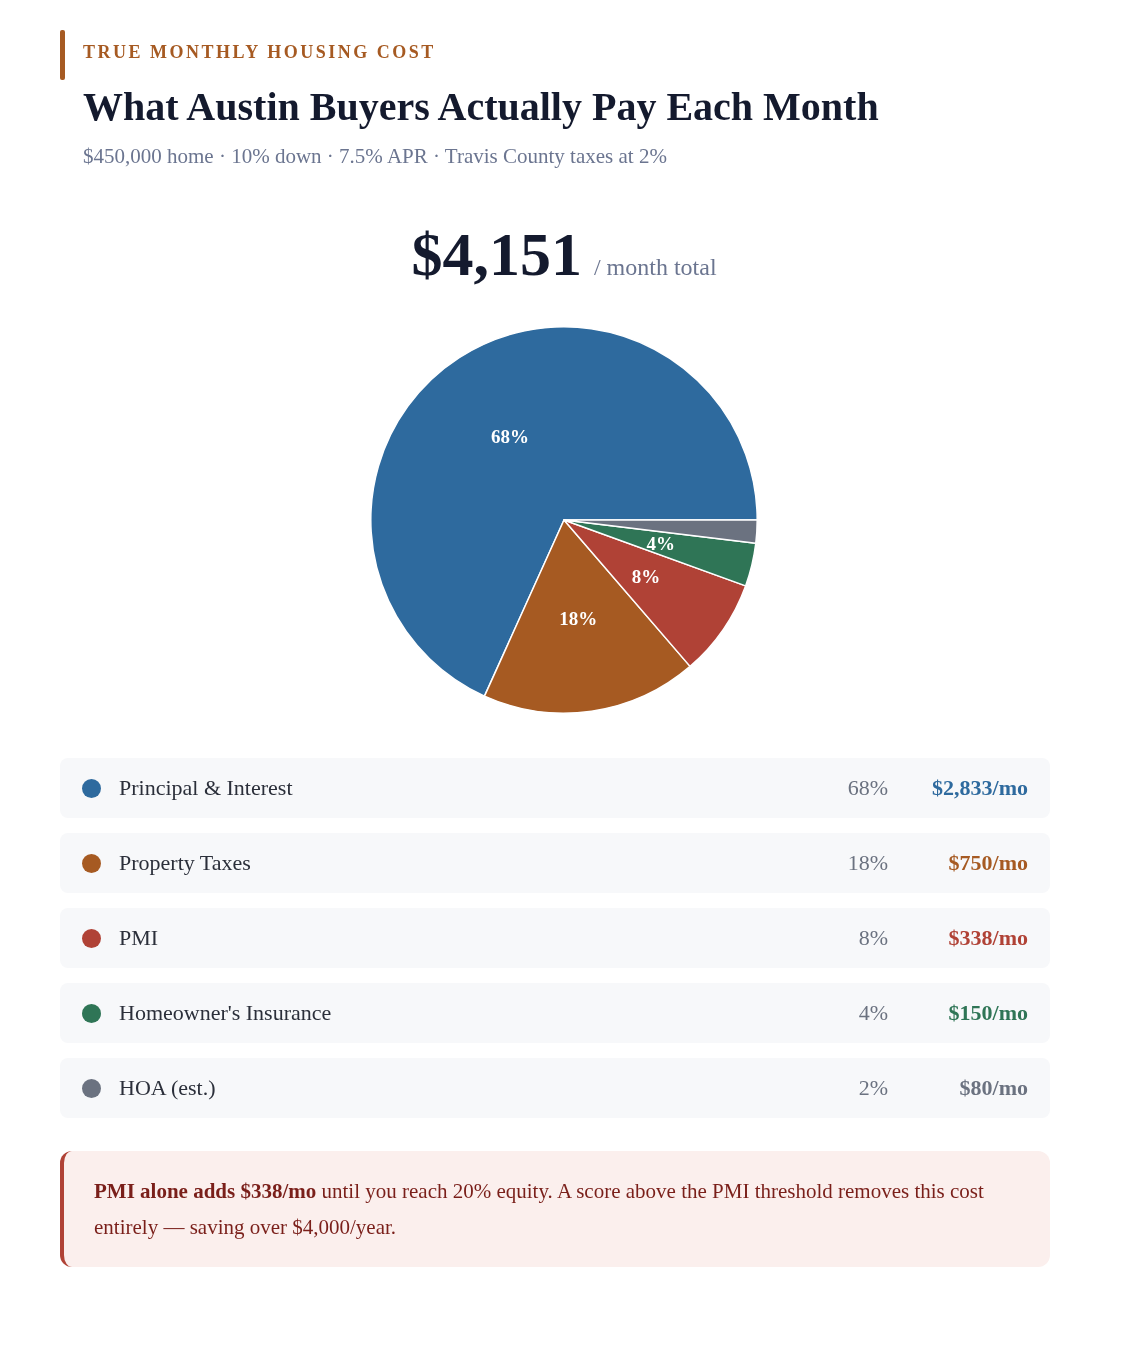 The image size is (1128, 1352). Describe the element at coordinates (260, 52) in the screenshot. I see `text: TRUE MONTHLY HOUSING COST` at that location.